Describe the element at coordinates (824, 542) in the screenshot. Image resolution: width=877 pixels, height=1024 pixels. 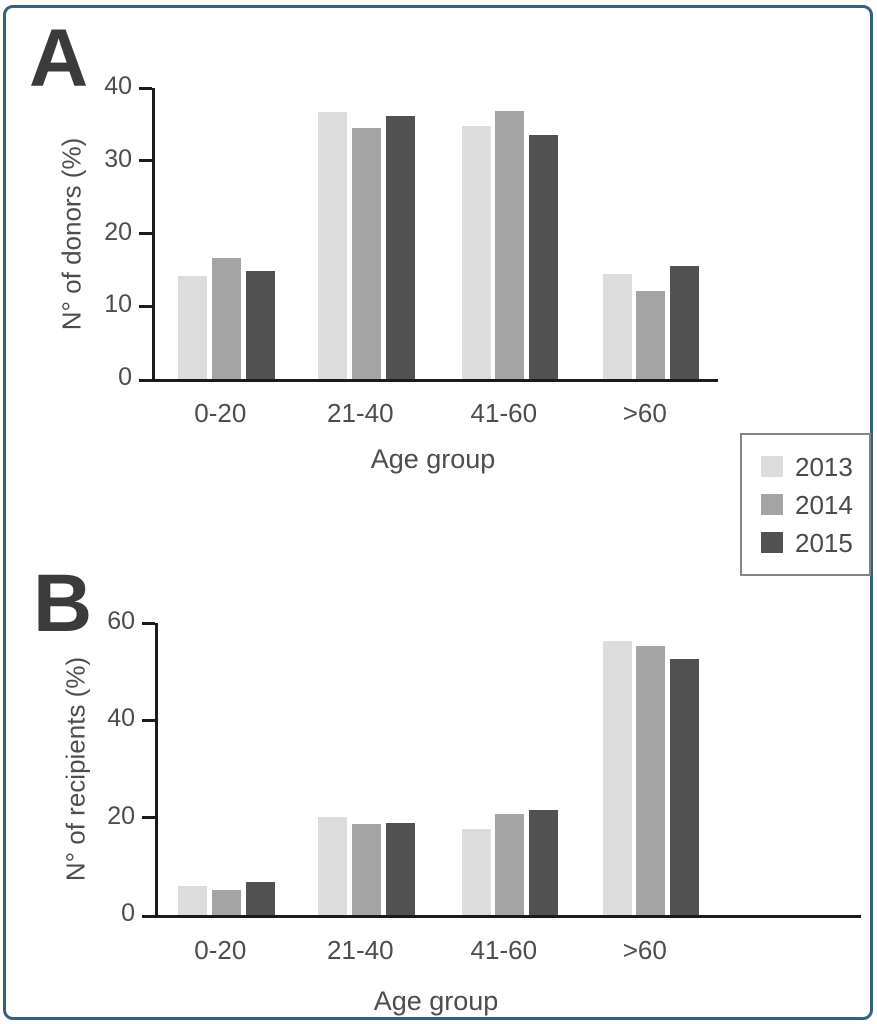
I see `legend-label: 2015` at that location.